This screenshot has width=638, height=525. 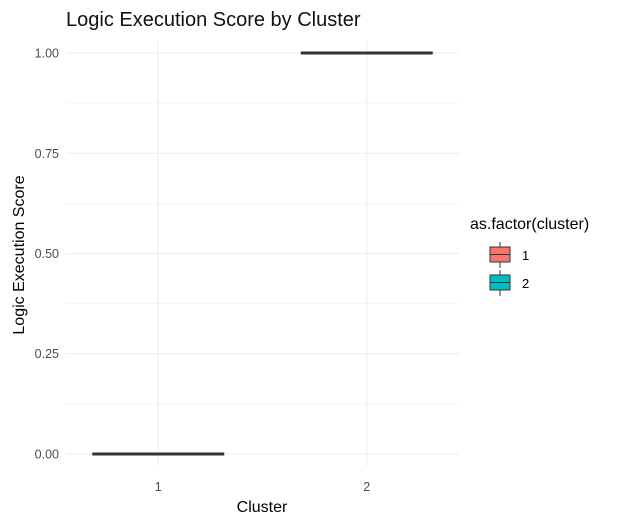 I want to click on y-tick-label: 0.25, so click(x=47, y=354).